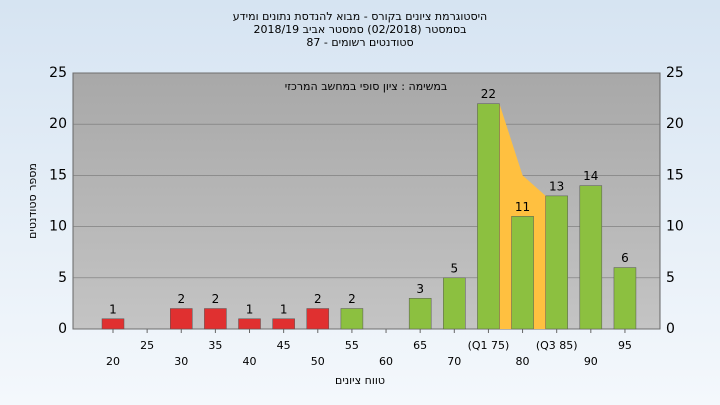 This screenshot has height=405, width=720. What do you see at coordinates (556, 186) in the screenshot?
I see `data-label: 13` at bounding box center [556, 186].